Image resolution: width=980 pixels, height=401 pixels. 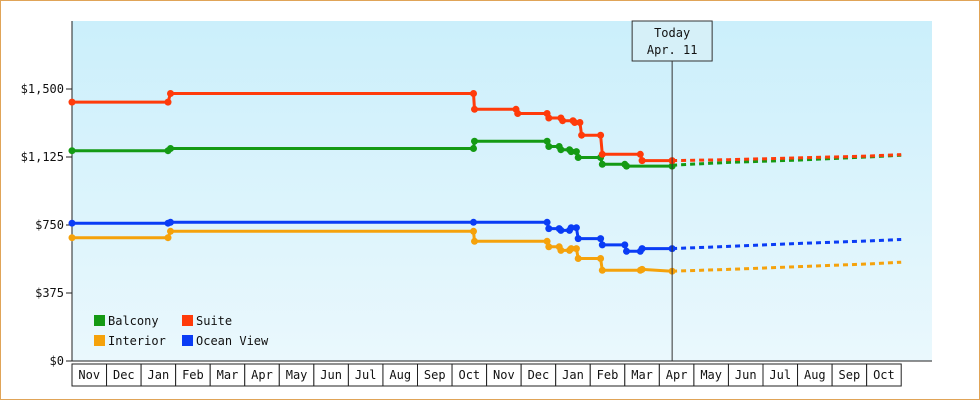 What do you see at coordinates (49, 293) in the screenshot?
I see `y-tick-label: $375` at bounding box center [49, 293].